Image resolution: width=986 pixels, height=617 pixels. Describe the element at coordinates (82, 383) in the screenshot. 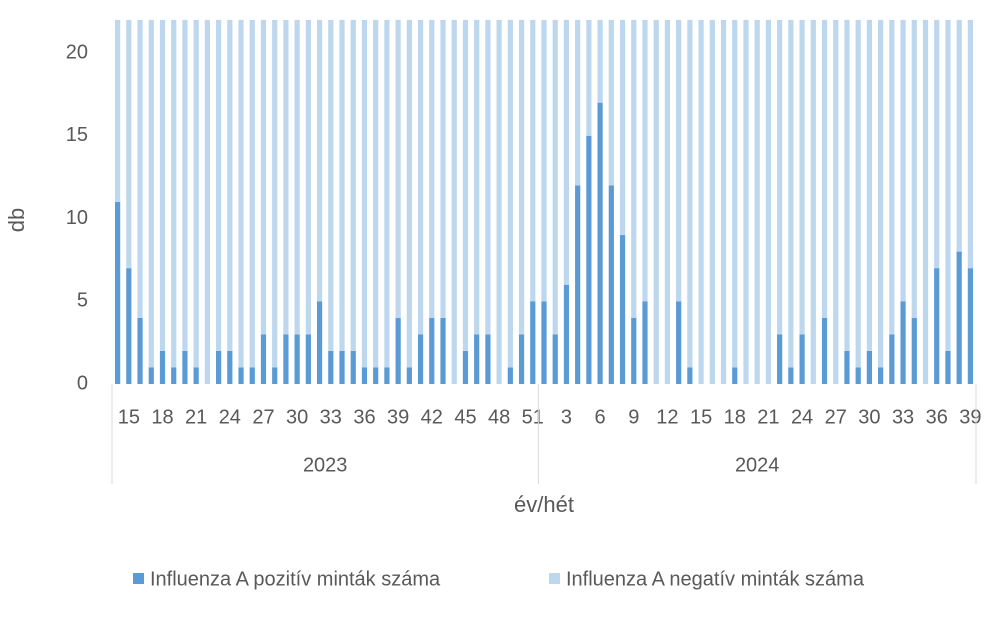

I see `y-tick-label: 0` at that location.